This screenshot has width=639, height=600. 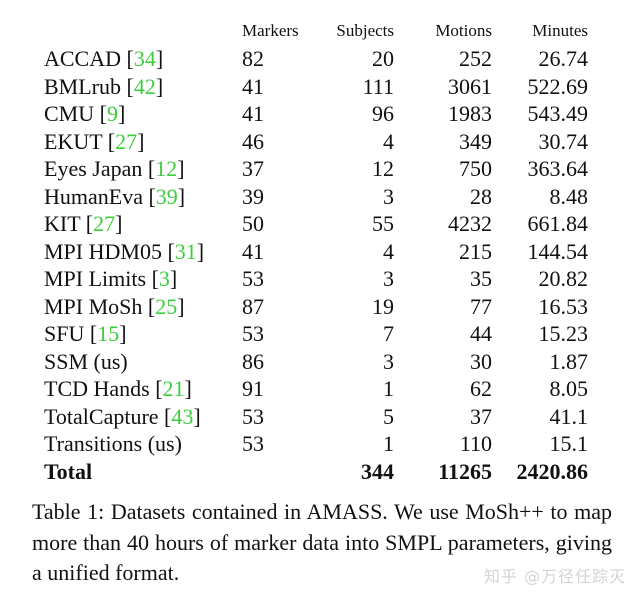 What do you see at coordinates (383, 223) in the screenshot?
I see `subjects-cell: 55` at bounding box center [383, 223].